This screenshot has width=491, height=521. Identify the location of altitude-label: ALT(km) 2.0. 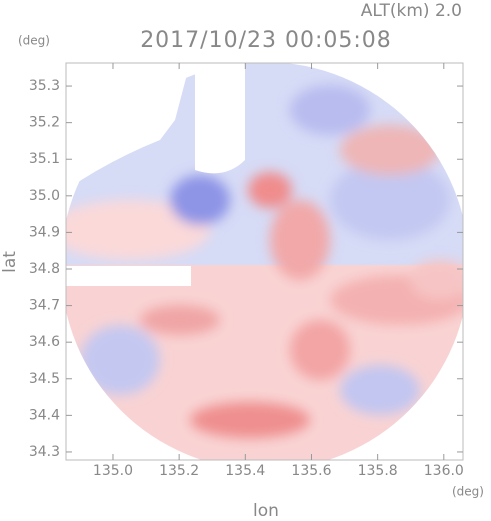
(411, 11).